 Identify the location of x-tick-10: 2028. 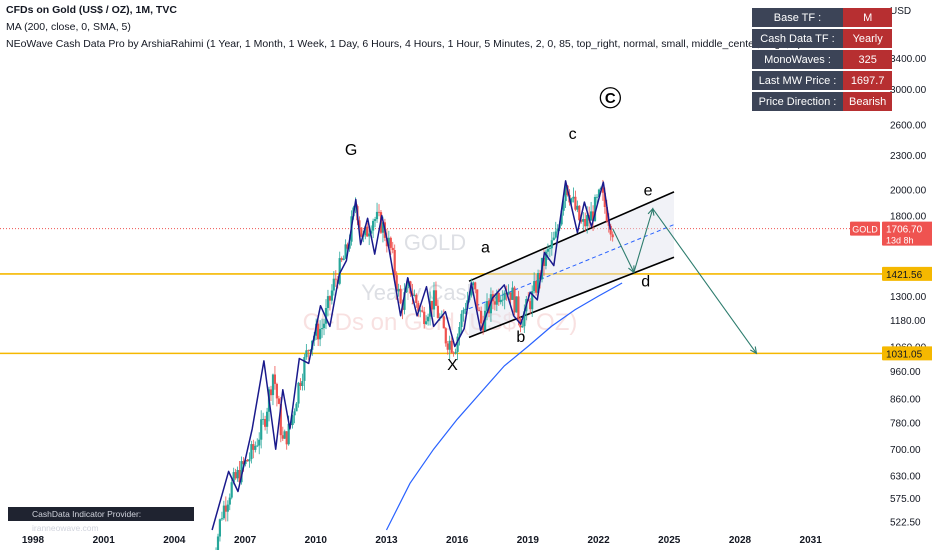
(740, 540).